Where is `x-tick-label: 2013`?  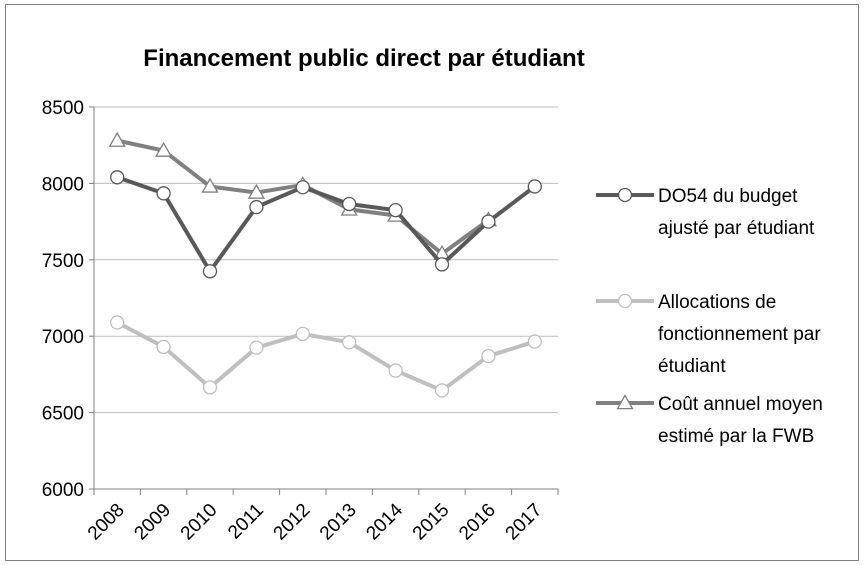 x-tick-label: 2013 is located at coordinates (338, 522).